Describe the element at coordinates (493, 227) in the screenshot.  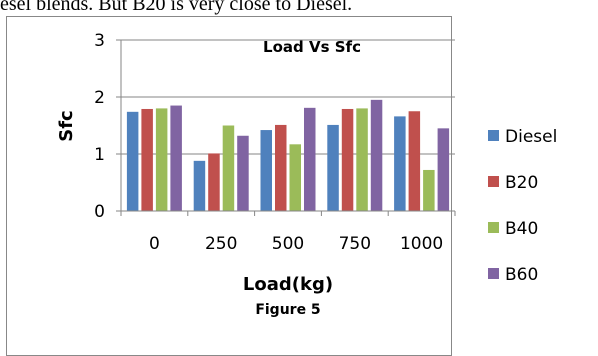
I see `legend-swatch-b40` at that location.